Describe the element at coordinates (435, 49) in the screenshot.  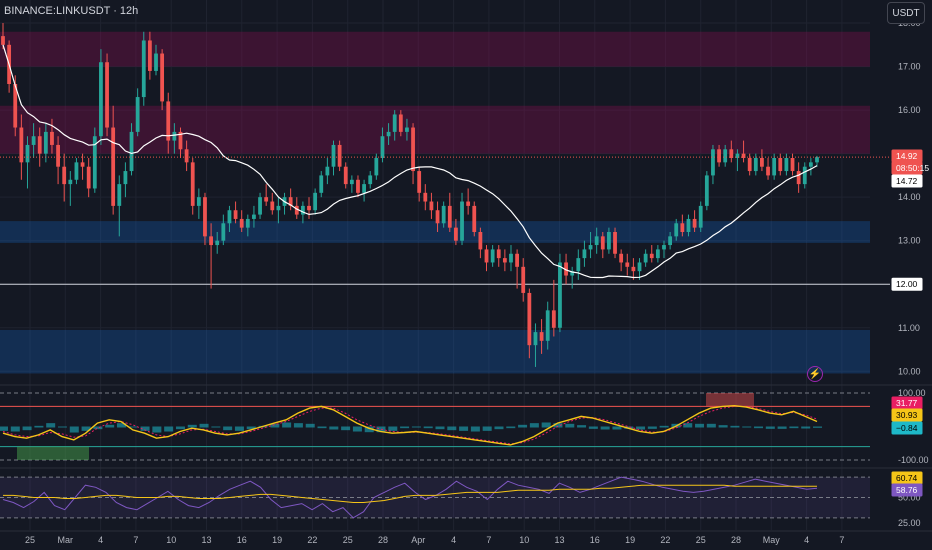
I see `zone-red` at that location.